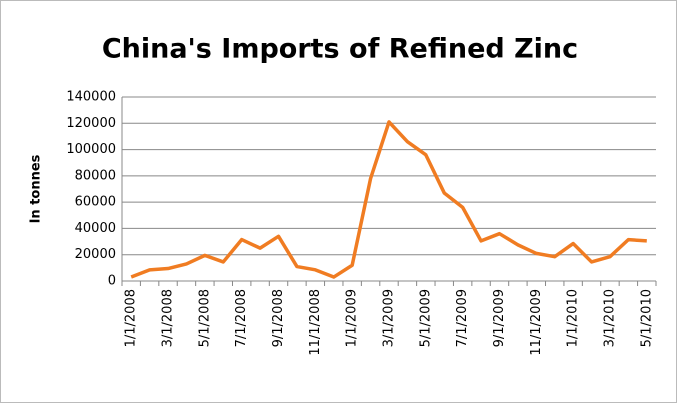 This screenshot has width=677, height=403. What do you see at coordinates (646, 318) in the screenshot?
I see `x-tick-label: 5/1/2010` at bounding box center [646, 318].